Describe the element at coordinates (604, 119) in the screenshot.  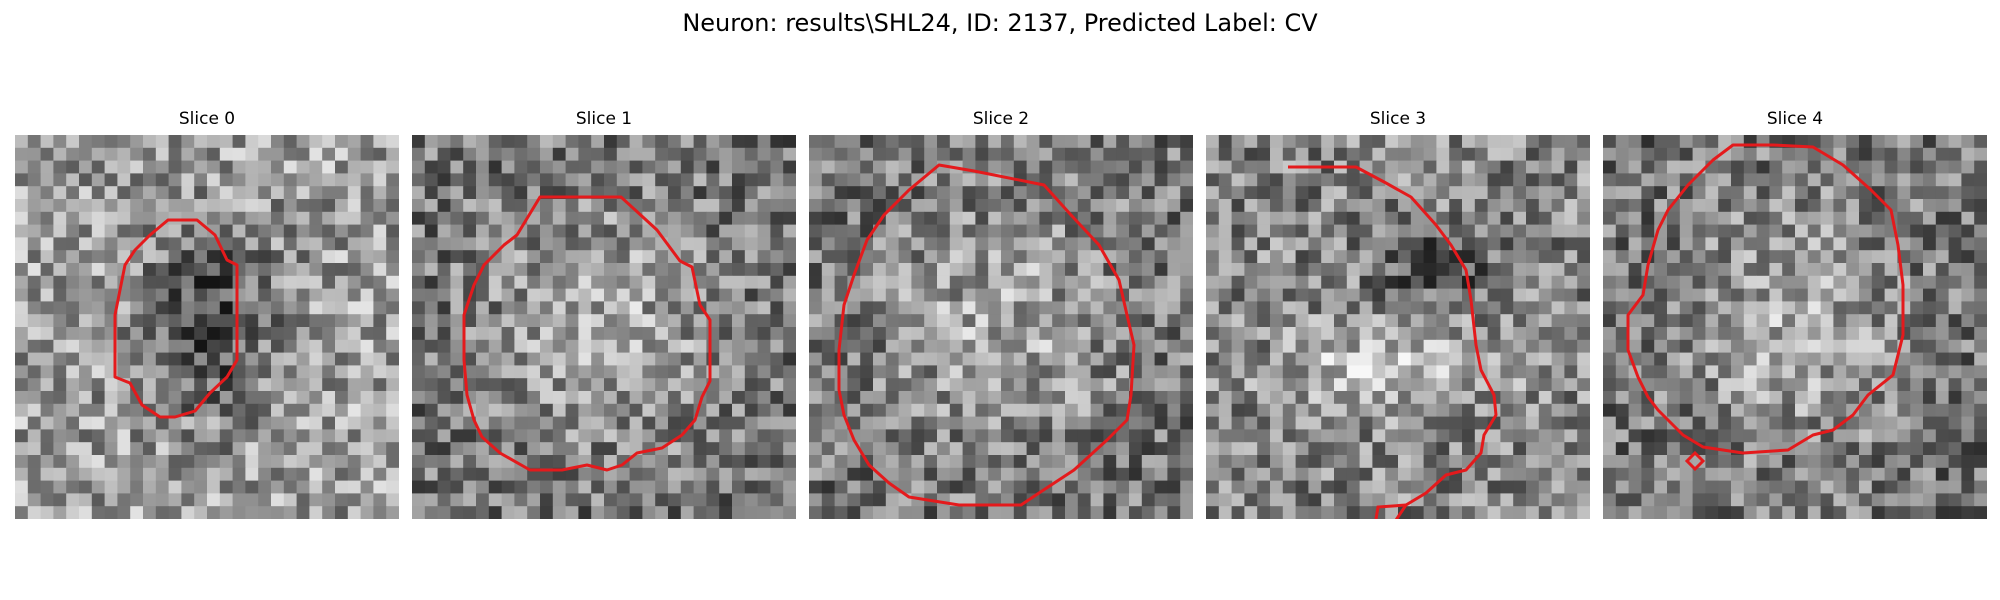
I see `slice-title: Slice 1` at that location.